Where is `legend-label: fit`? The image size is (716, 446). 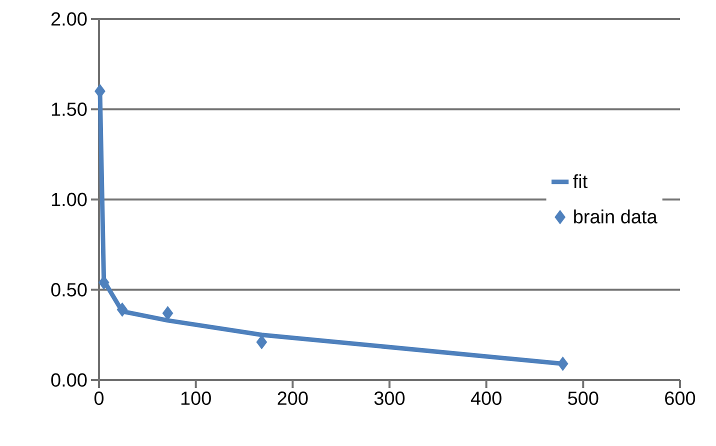 legend-label: fit is located at coordinates (580, 181).